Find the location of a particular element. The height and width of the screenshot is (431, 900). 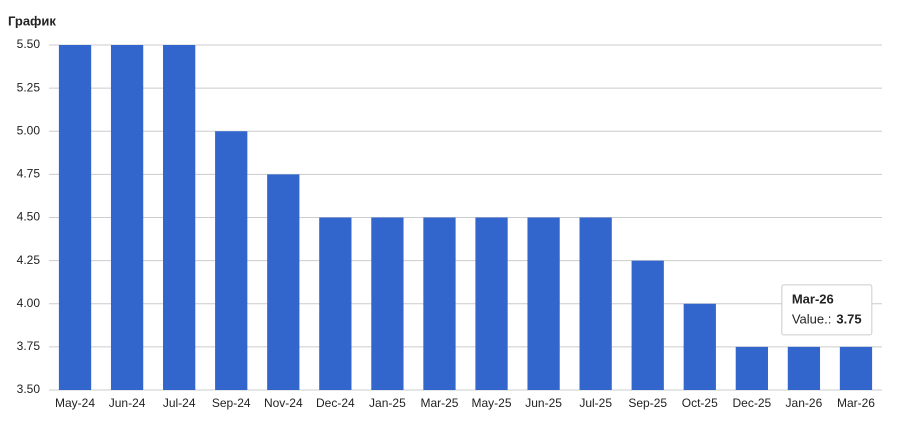

x-tick-label: Sep-25 is located at coordinates (647, 403).